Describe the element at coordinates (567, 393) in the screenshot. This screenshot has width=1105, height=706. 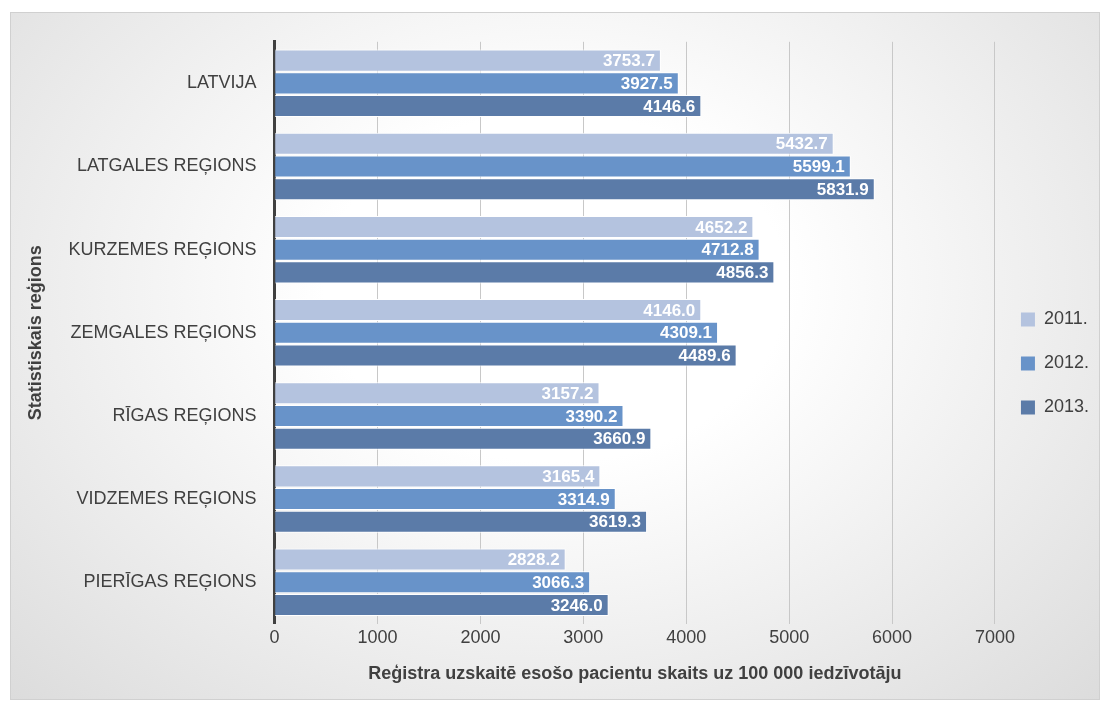
I see `data-label: 3157.2` at that location.